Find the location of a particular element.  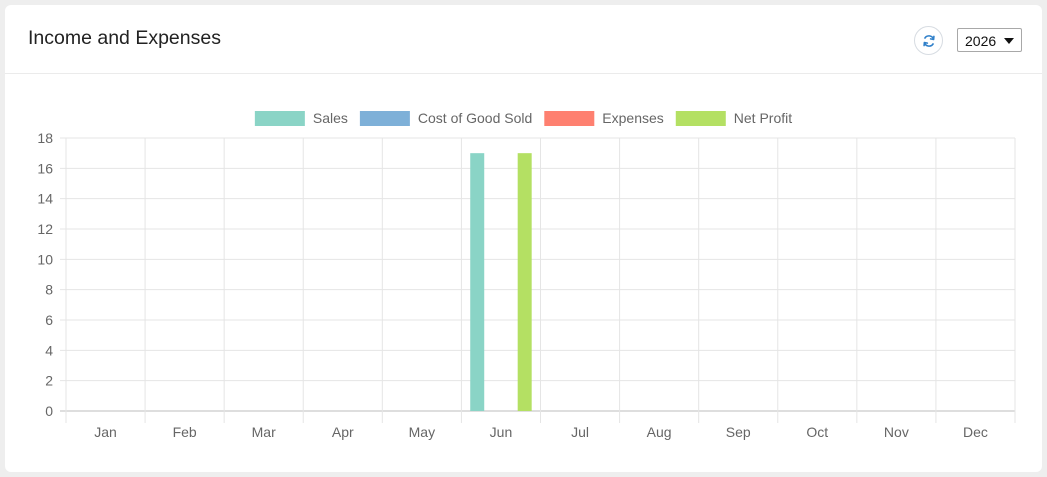

y-tick-label: 10 is located at coordinates (45, 259).